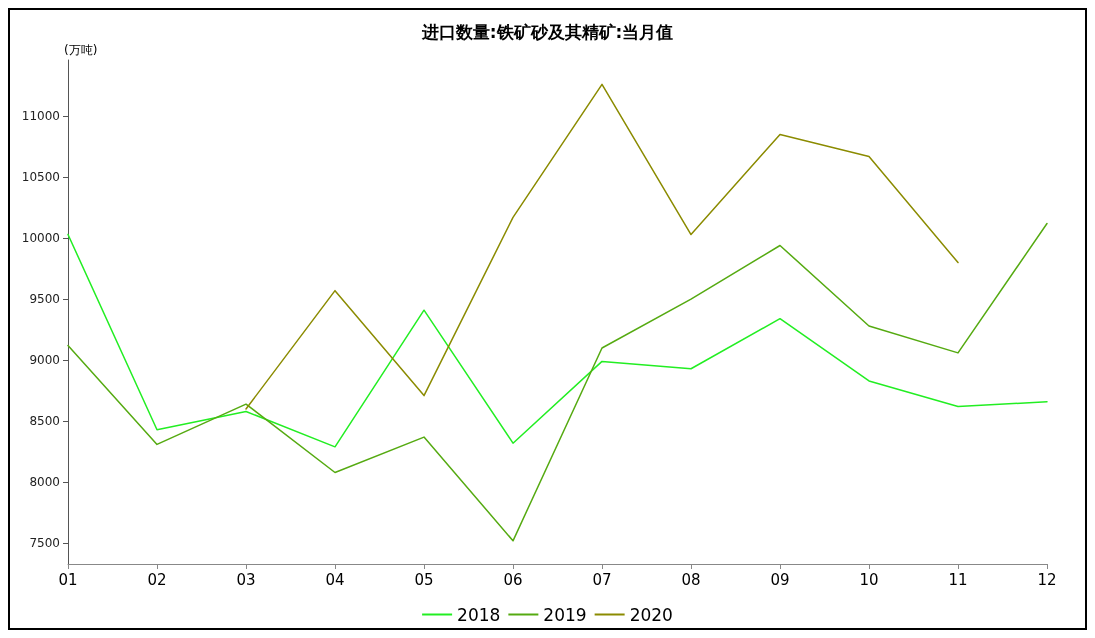  Describe the element at coordinates (780, 579) in the screenshot. I see `x-tick-label: 09` at that location.